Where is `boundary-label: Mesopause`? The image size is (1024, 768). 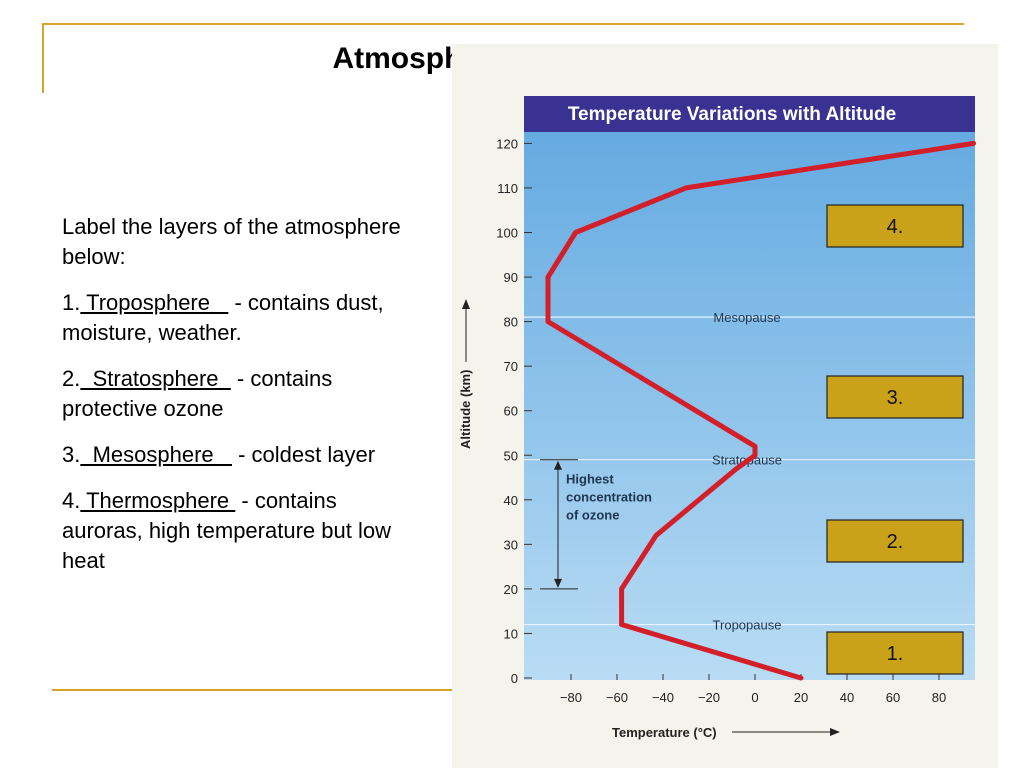 boundary-label: Mesopause is located at coordinates (746, 317).